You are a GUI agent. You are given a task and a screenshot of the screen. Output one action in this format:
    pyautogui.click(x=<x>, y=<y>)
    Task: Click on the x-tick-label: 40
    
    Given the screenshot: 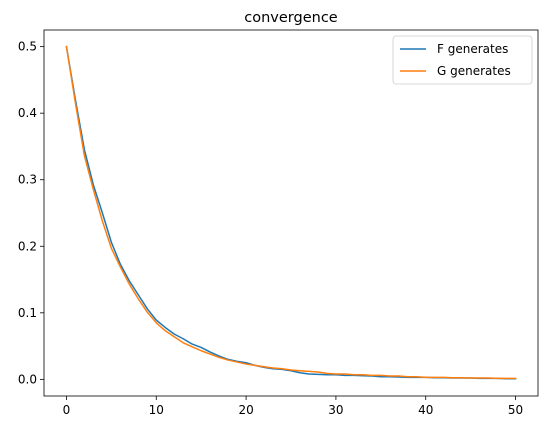 What is the action you would take?
    pyautogui.click(x=425, y=410)
    